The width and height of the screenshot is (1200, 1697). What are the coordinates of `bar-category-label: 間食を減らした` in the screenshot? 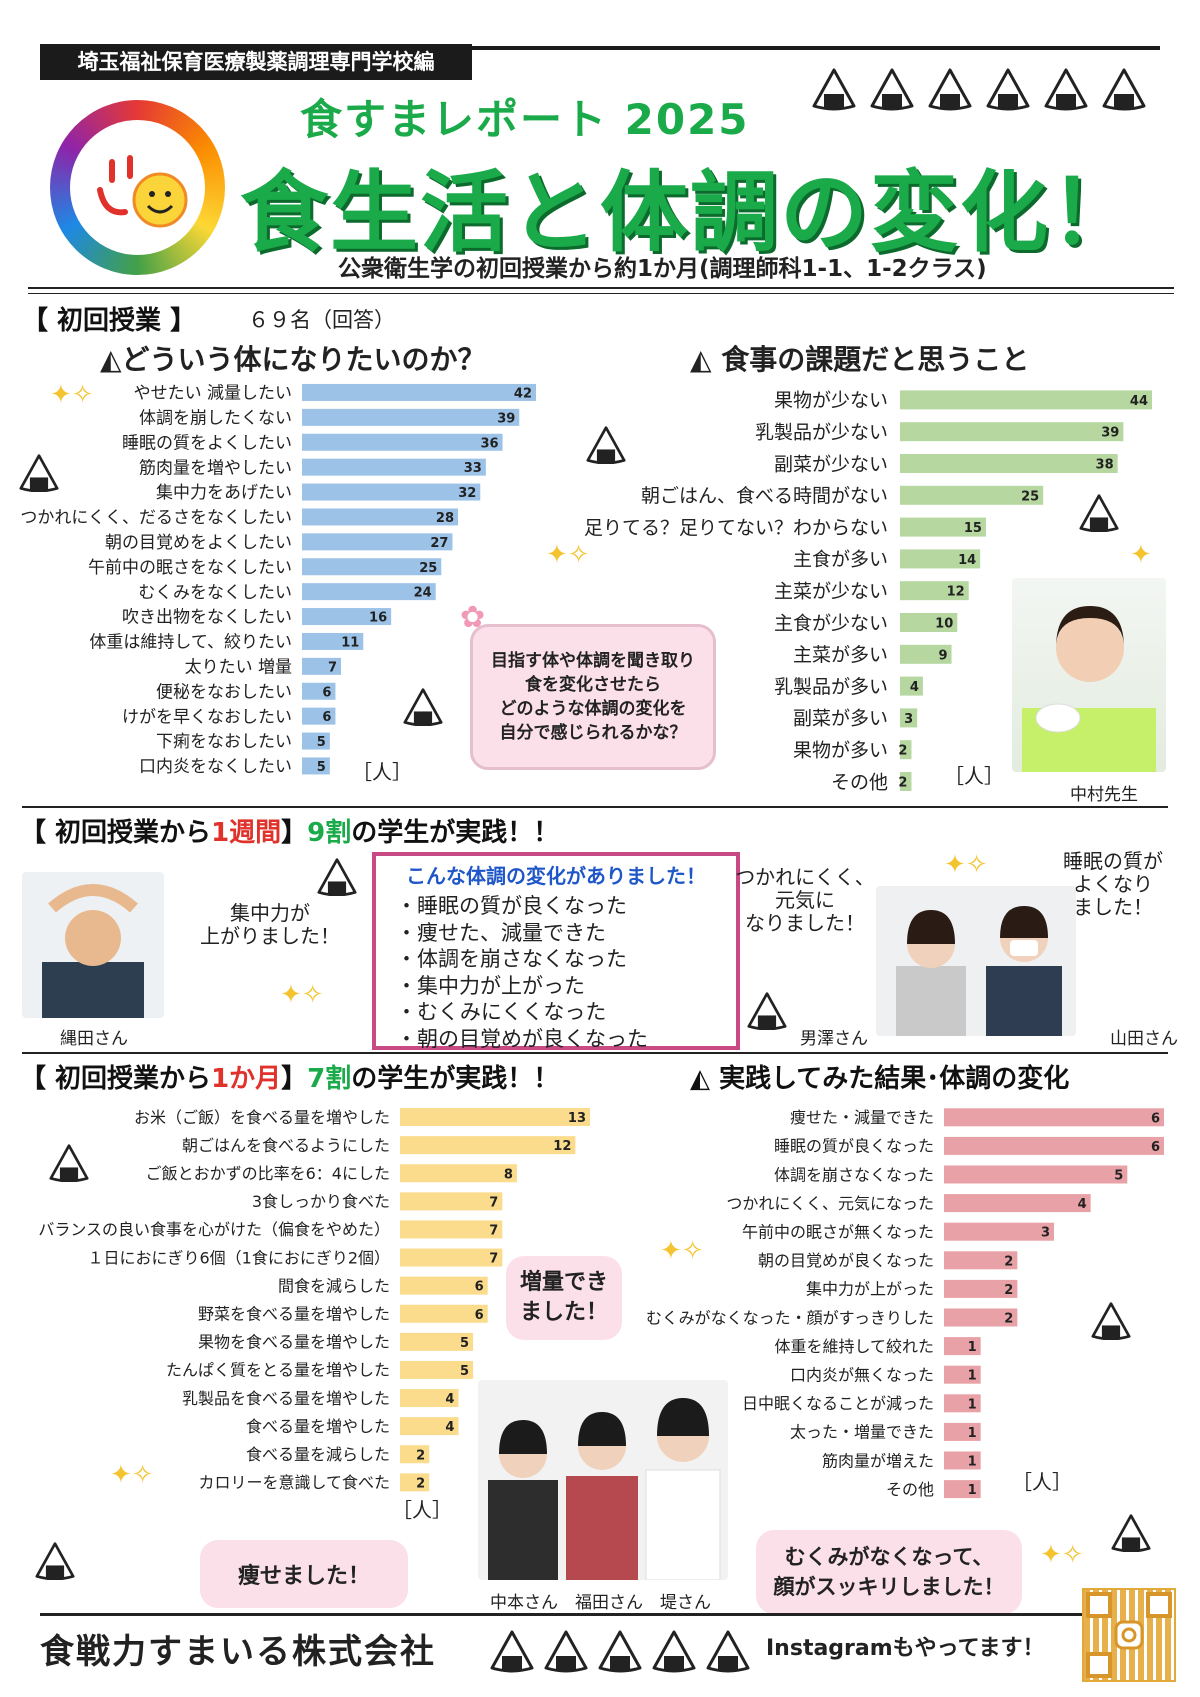 It's located at (334, 1285).